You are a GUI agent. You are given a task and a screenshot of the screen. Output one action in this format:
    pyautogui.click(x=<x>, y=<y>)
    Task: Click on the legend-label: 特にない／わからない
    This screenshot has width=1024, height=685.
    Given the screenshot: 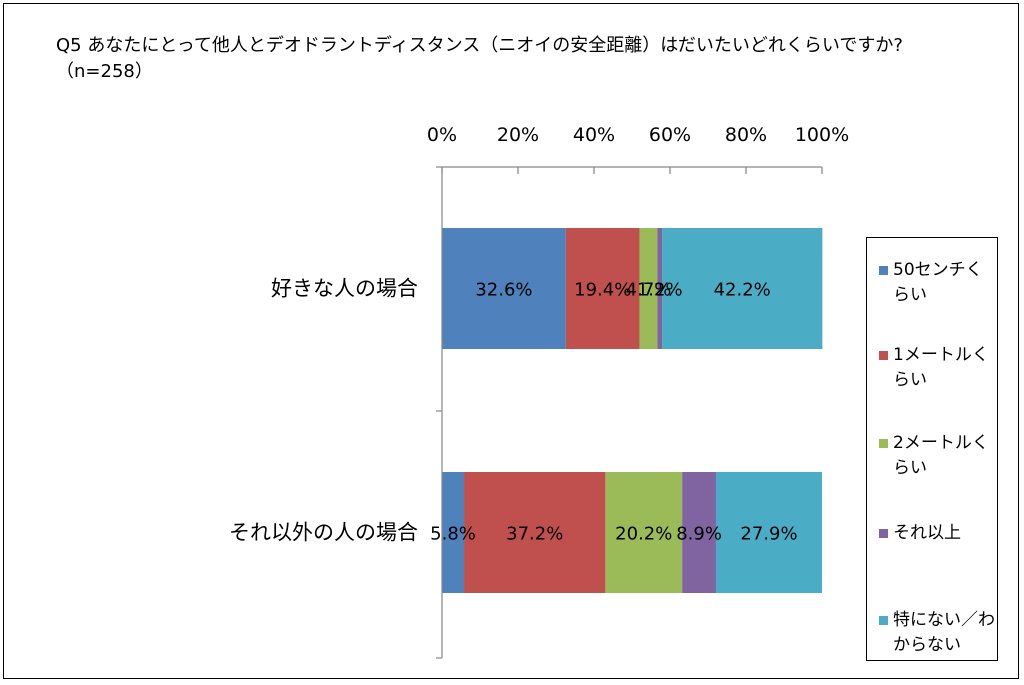 What is the action you would take?
    pyautogui.click(x=944, y=632)
    